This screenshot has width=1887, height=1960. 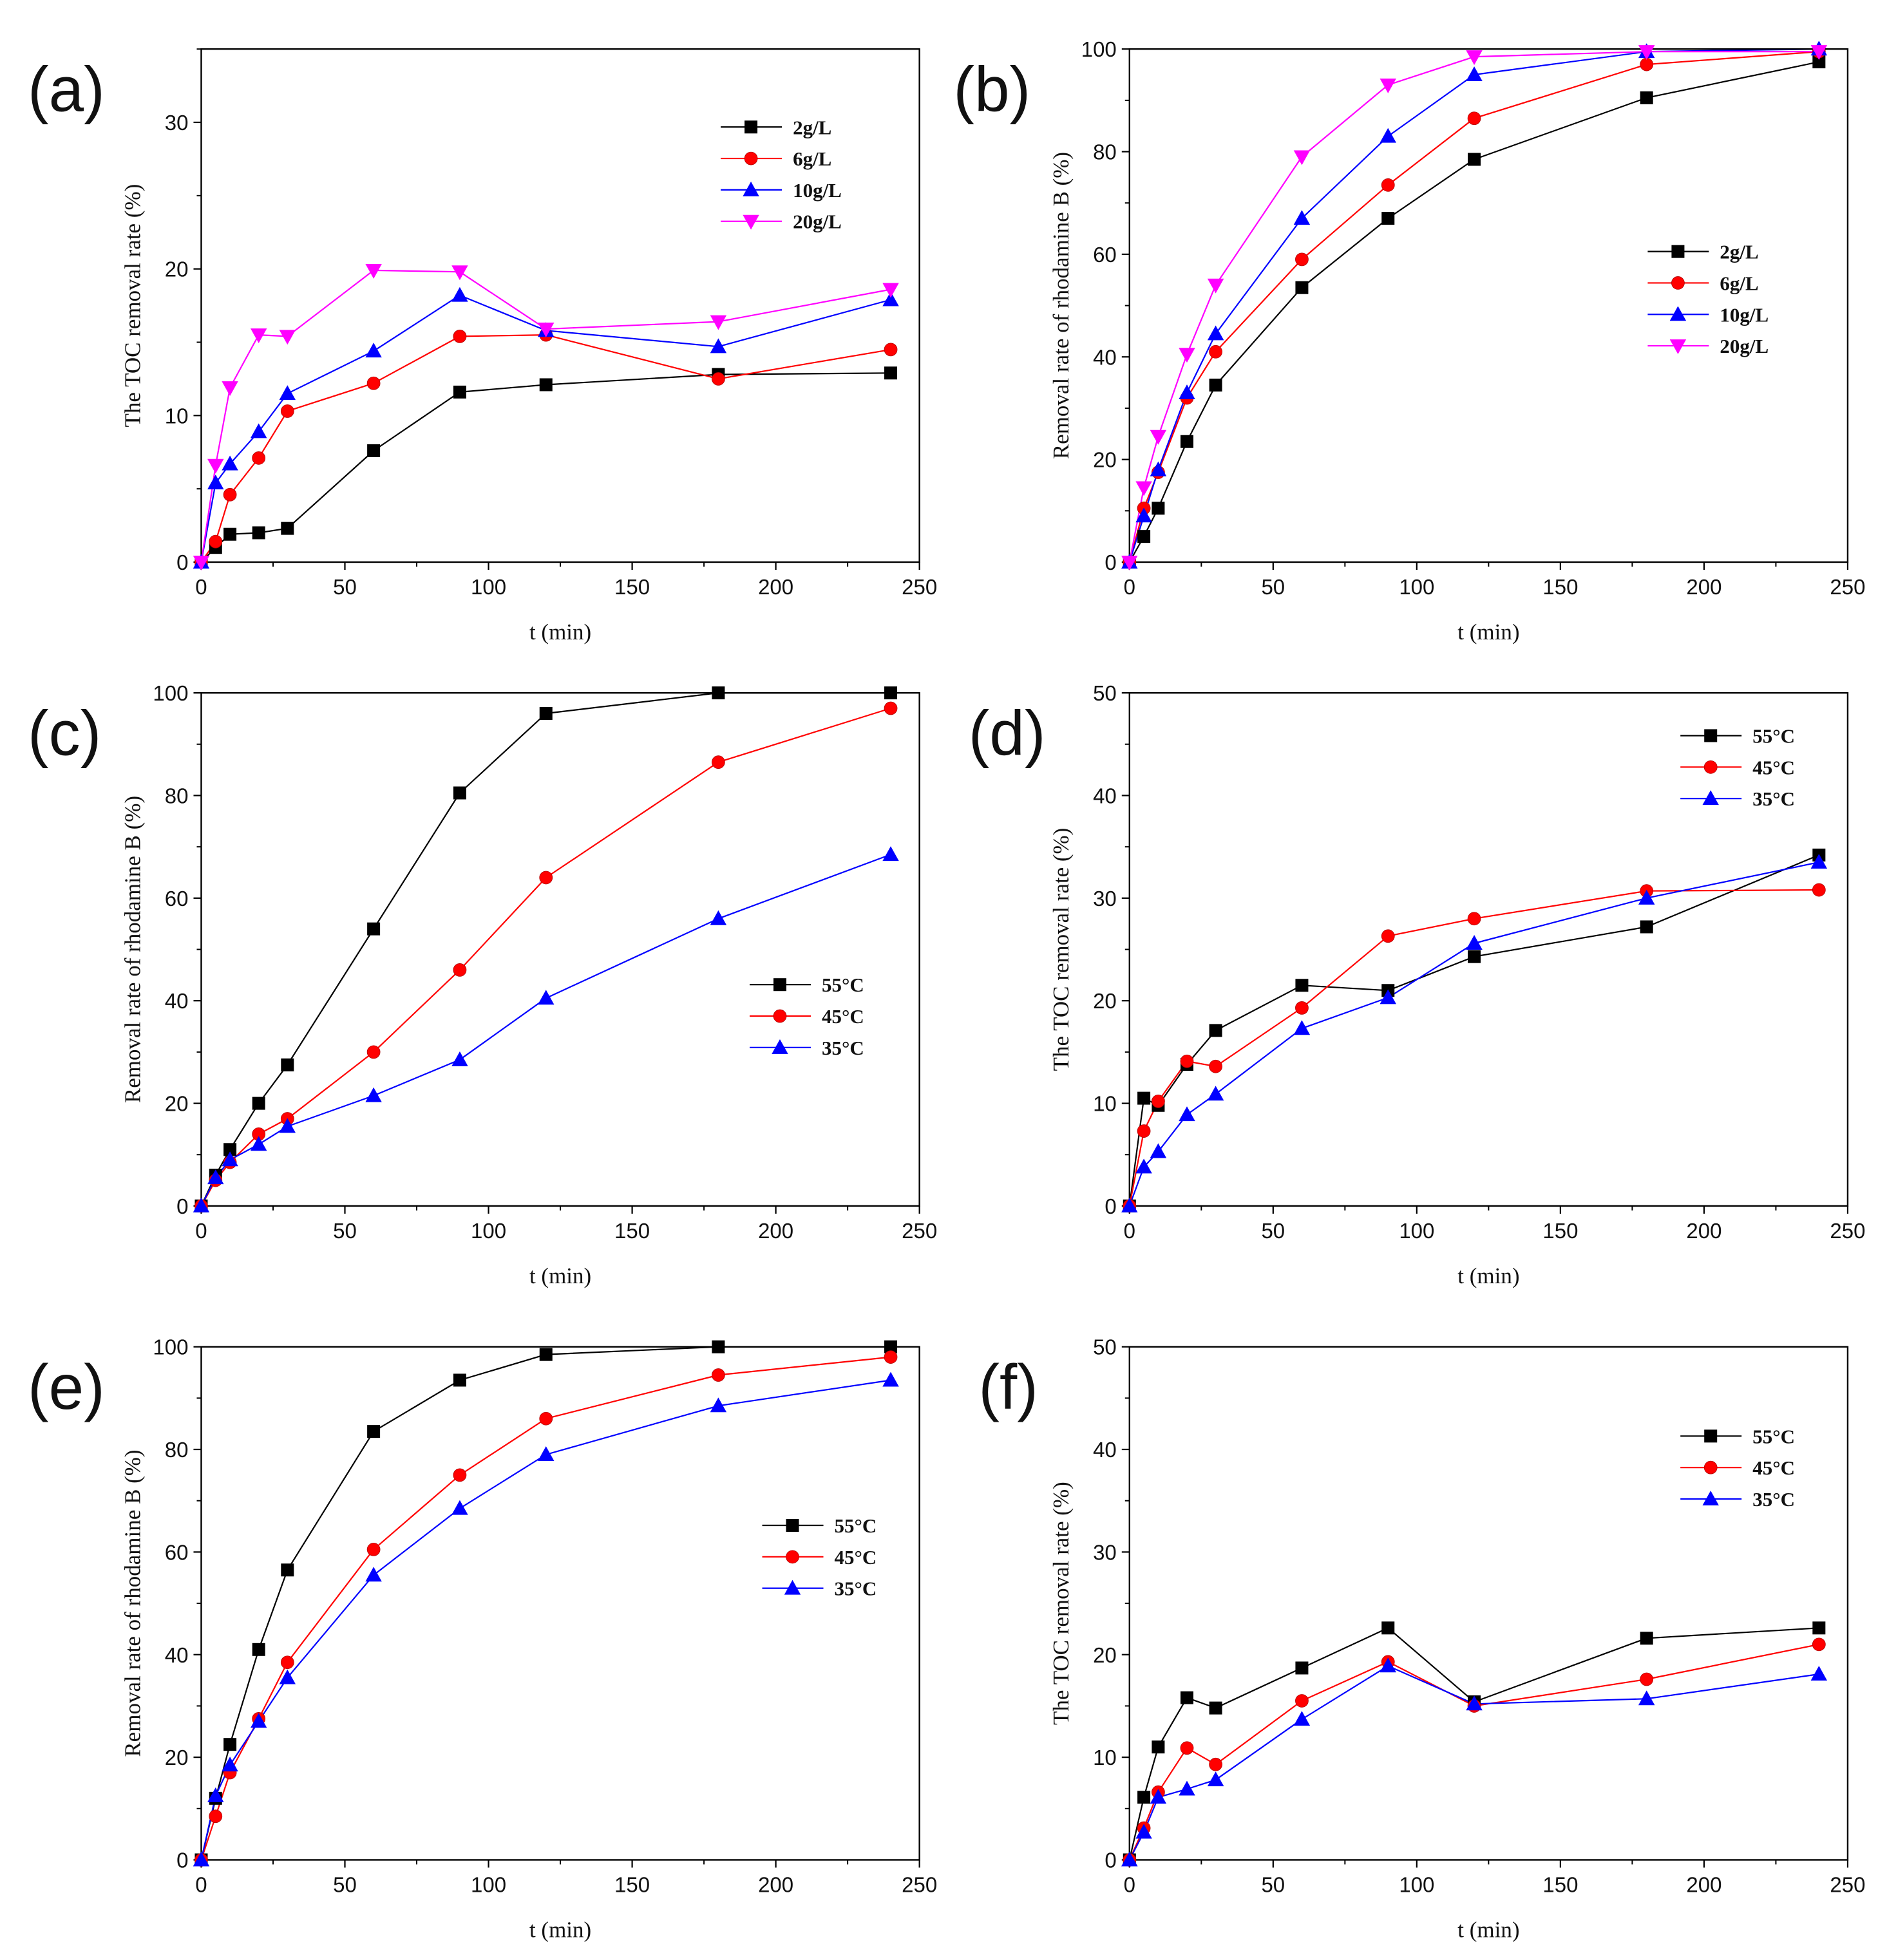 What do you see at coordinates (1416, 587) in the screenshot?
I see `x-tick-label: 100` at bounding box center [1416, 587].